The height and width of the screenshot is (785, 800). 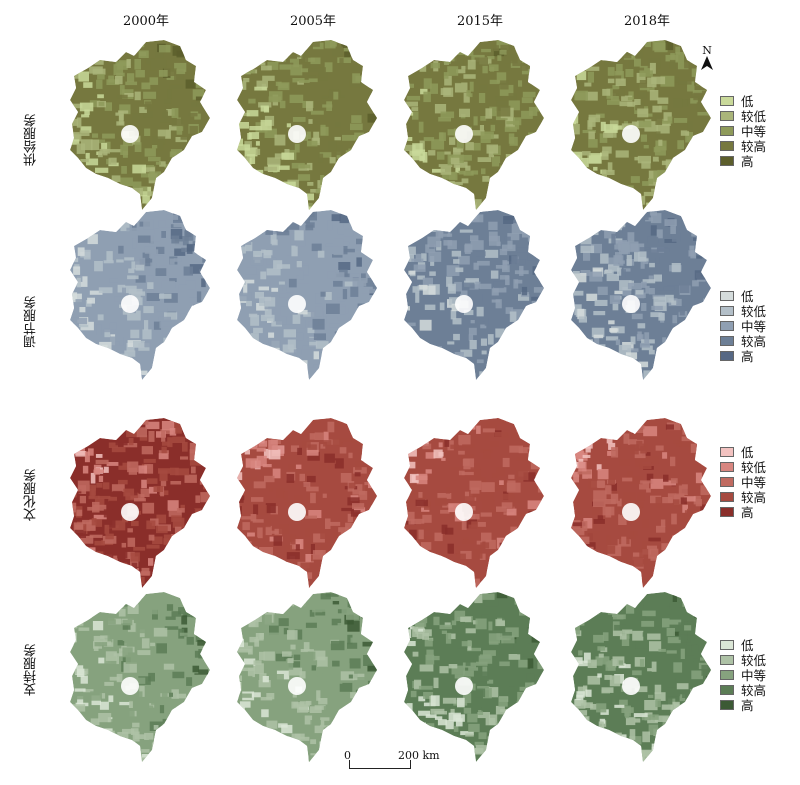 I want to click on scale-bar-end: 200 km, so click(x=419, y=755).